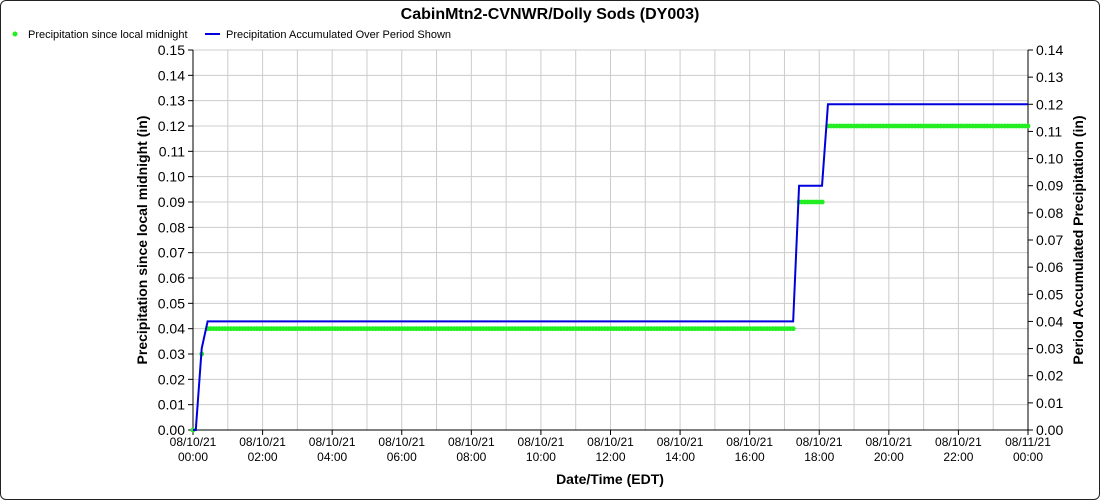 The height and width of the screenshot is (500, 1100). What do you see at coordinates (819, 457) in the screenshot?
I see `x-tick-time: 18:00` at bounding box center [819, 457].